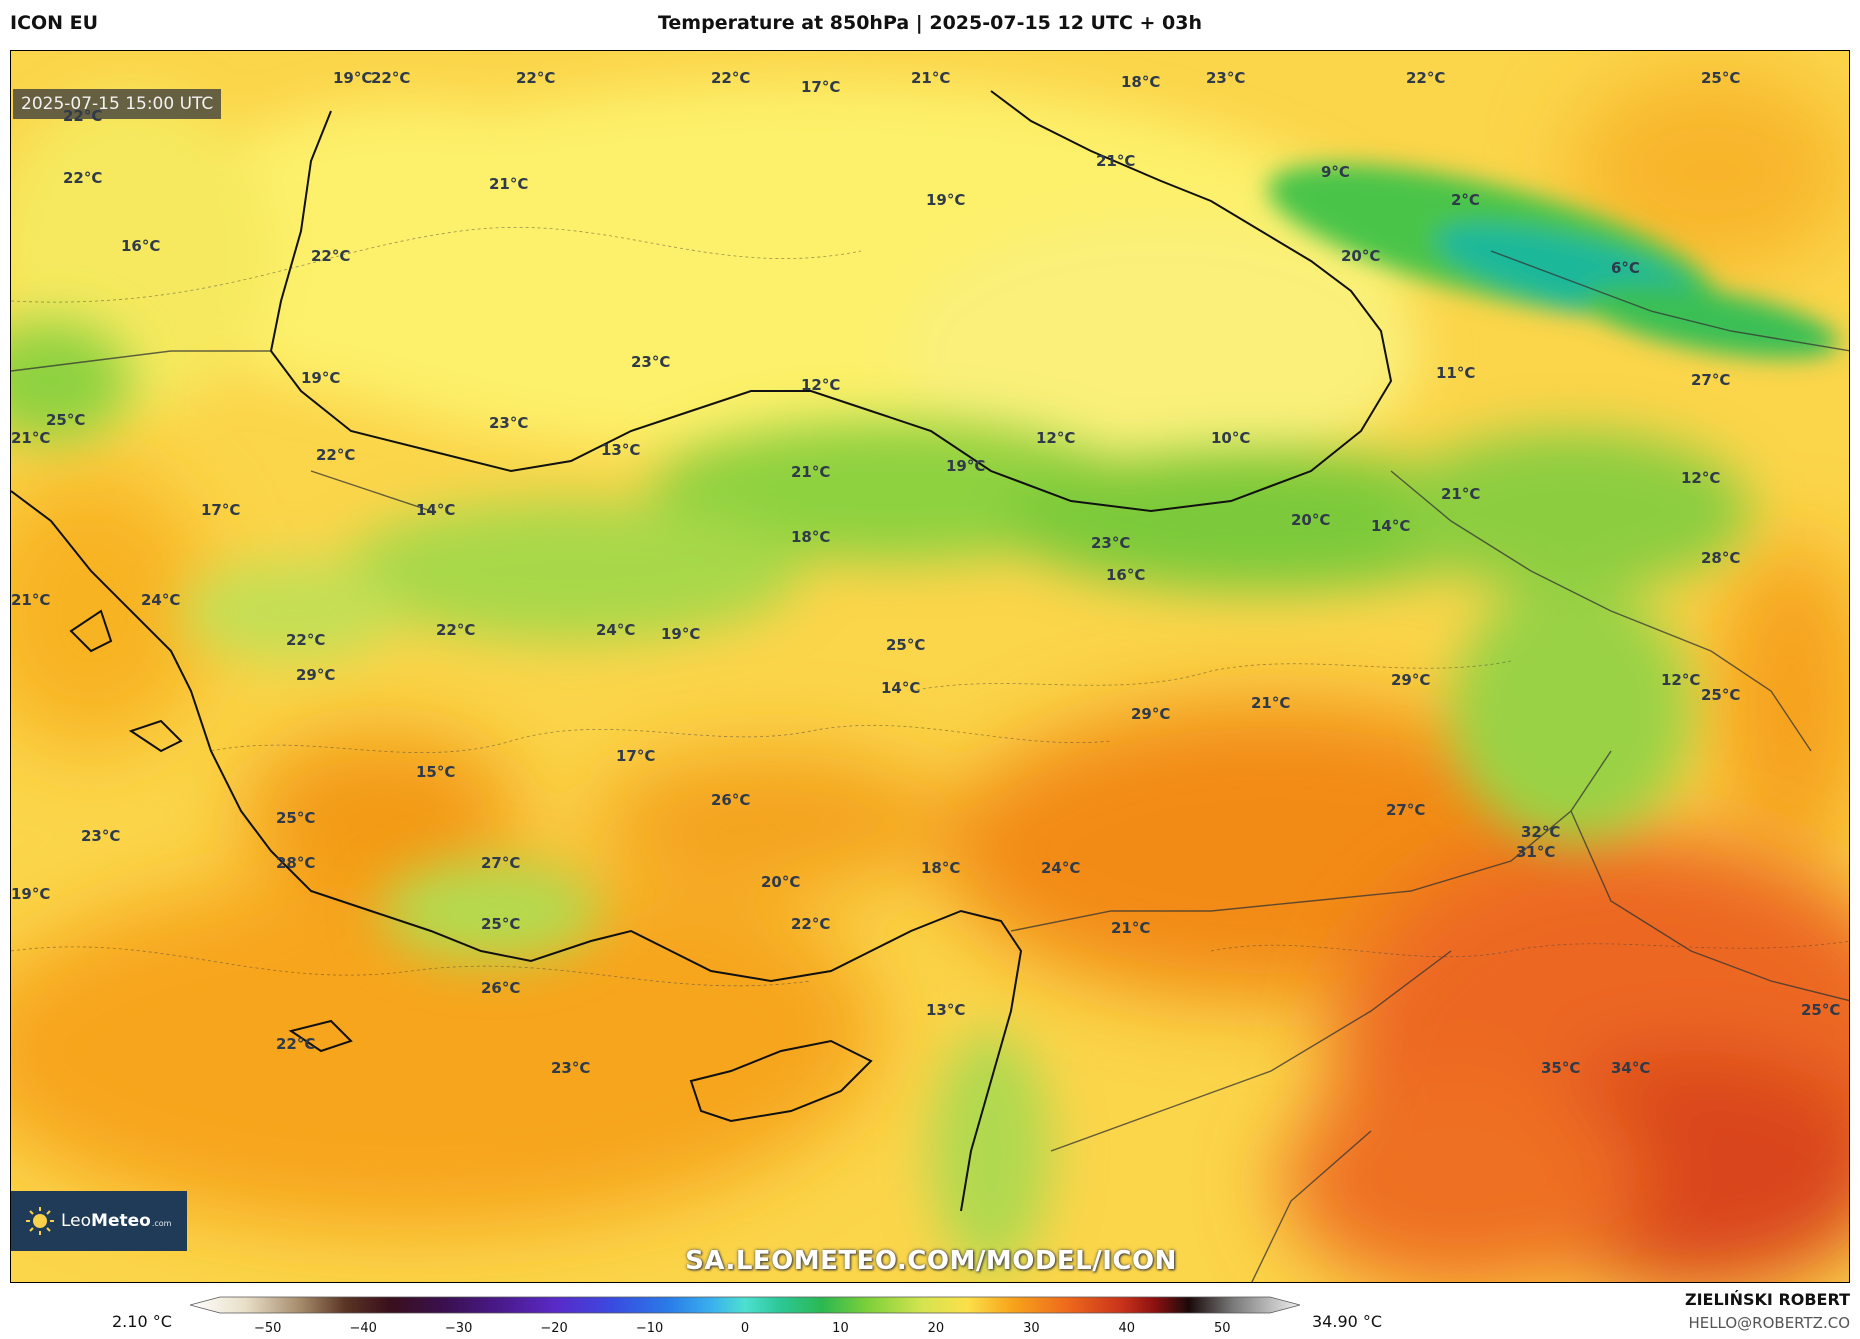 The width and height of the screenshot is (1860, 1339). Describe the element at coordinates (40, 1221) in the screenshot. I see `sun-icon` at that location.